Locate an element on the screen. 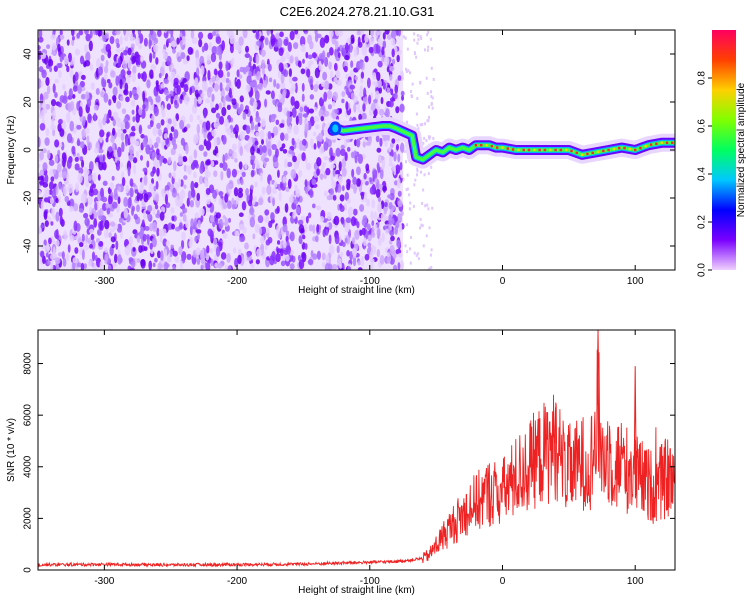 The width and height of the screenshot is (750, 600). spec-ytick-label: 40 is located at coordinates (28, 54).